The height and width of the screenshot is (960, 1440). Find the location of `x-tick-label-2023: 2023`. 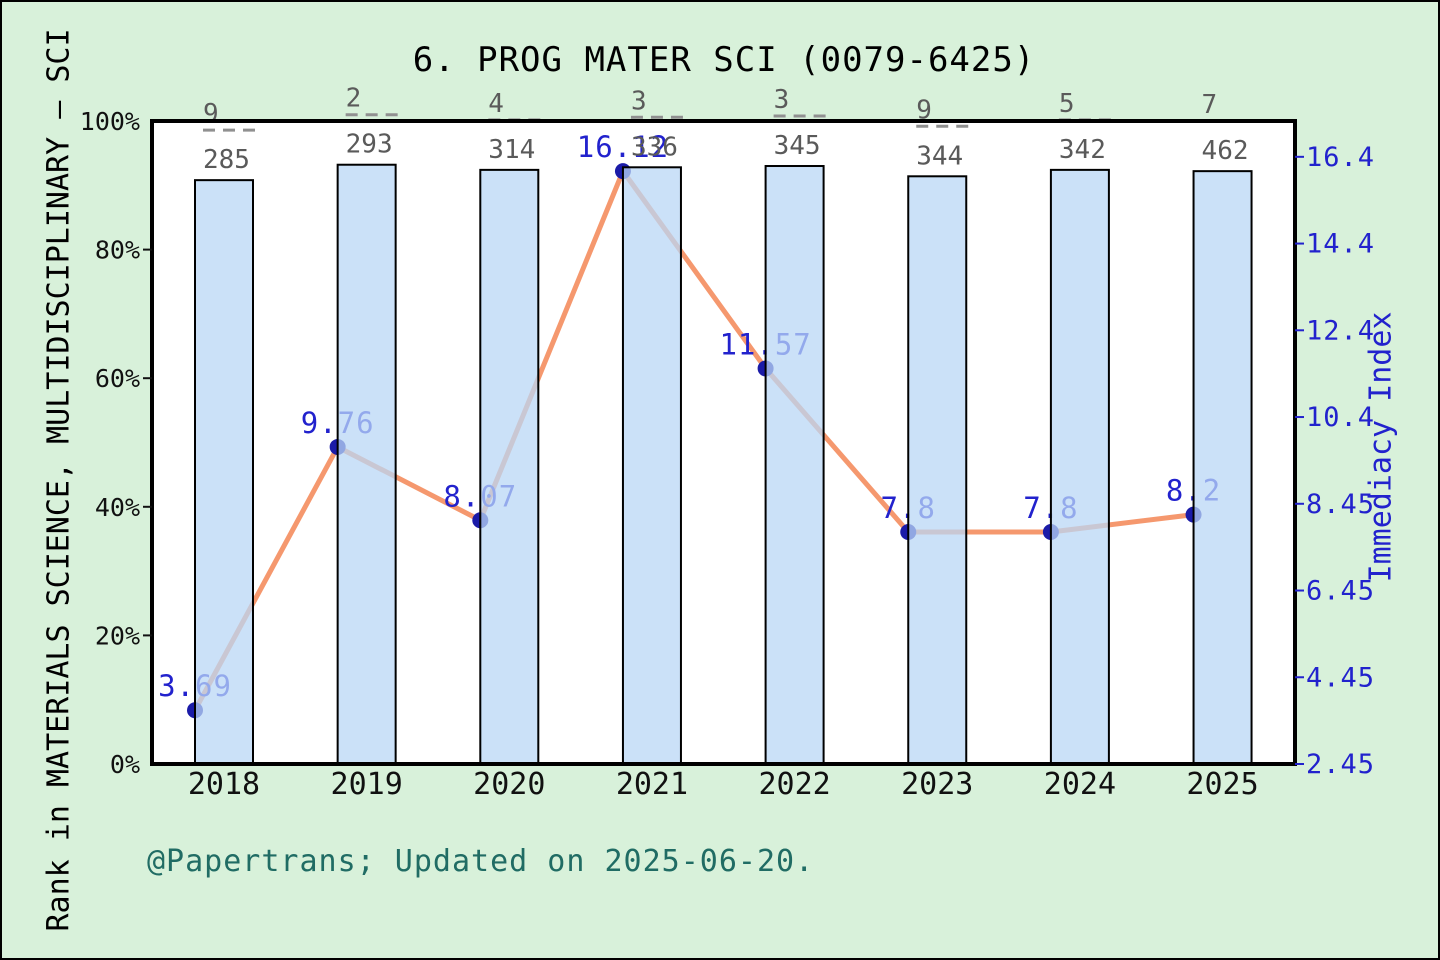

x-tick-label-2023: 2023 is located at coordinates (937, 784).